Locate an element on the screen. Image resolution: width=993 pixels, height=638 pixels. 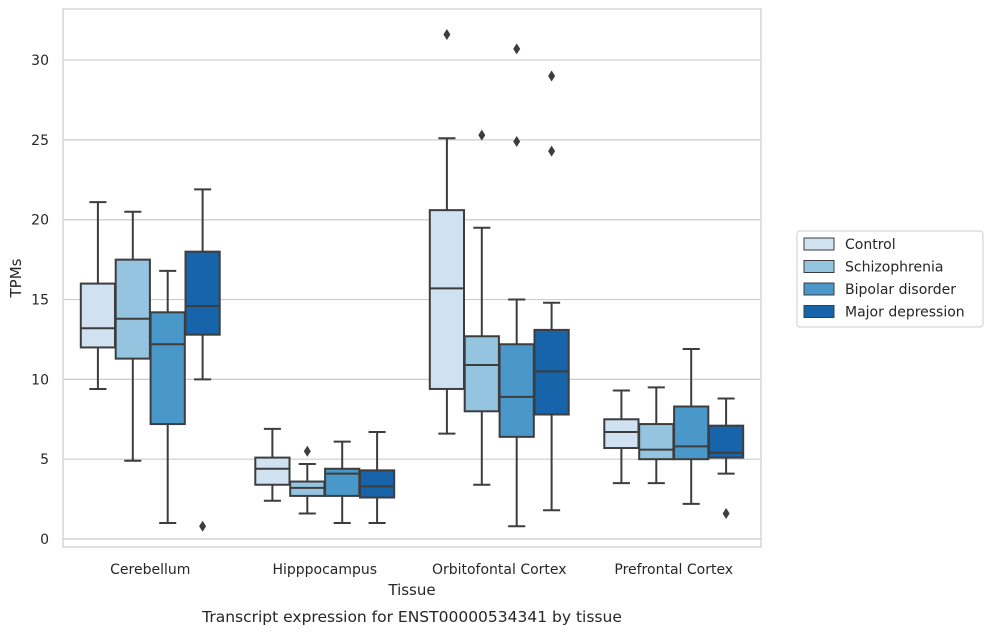
y-tick-label: 0 is located at coordinates (44, 540).